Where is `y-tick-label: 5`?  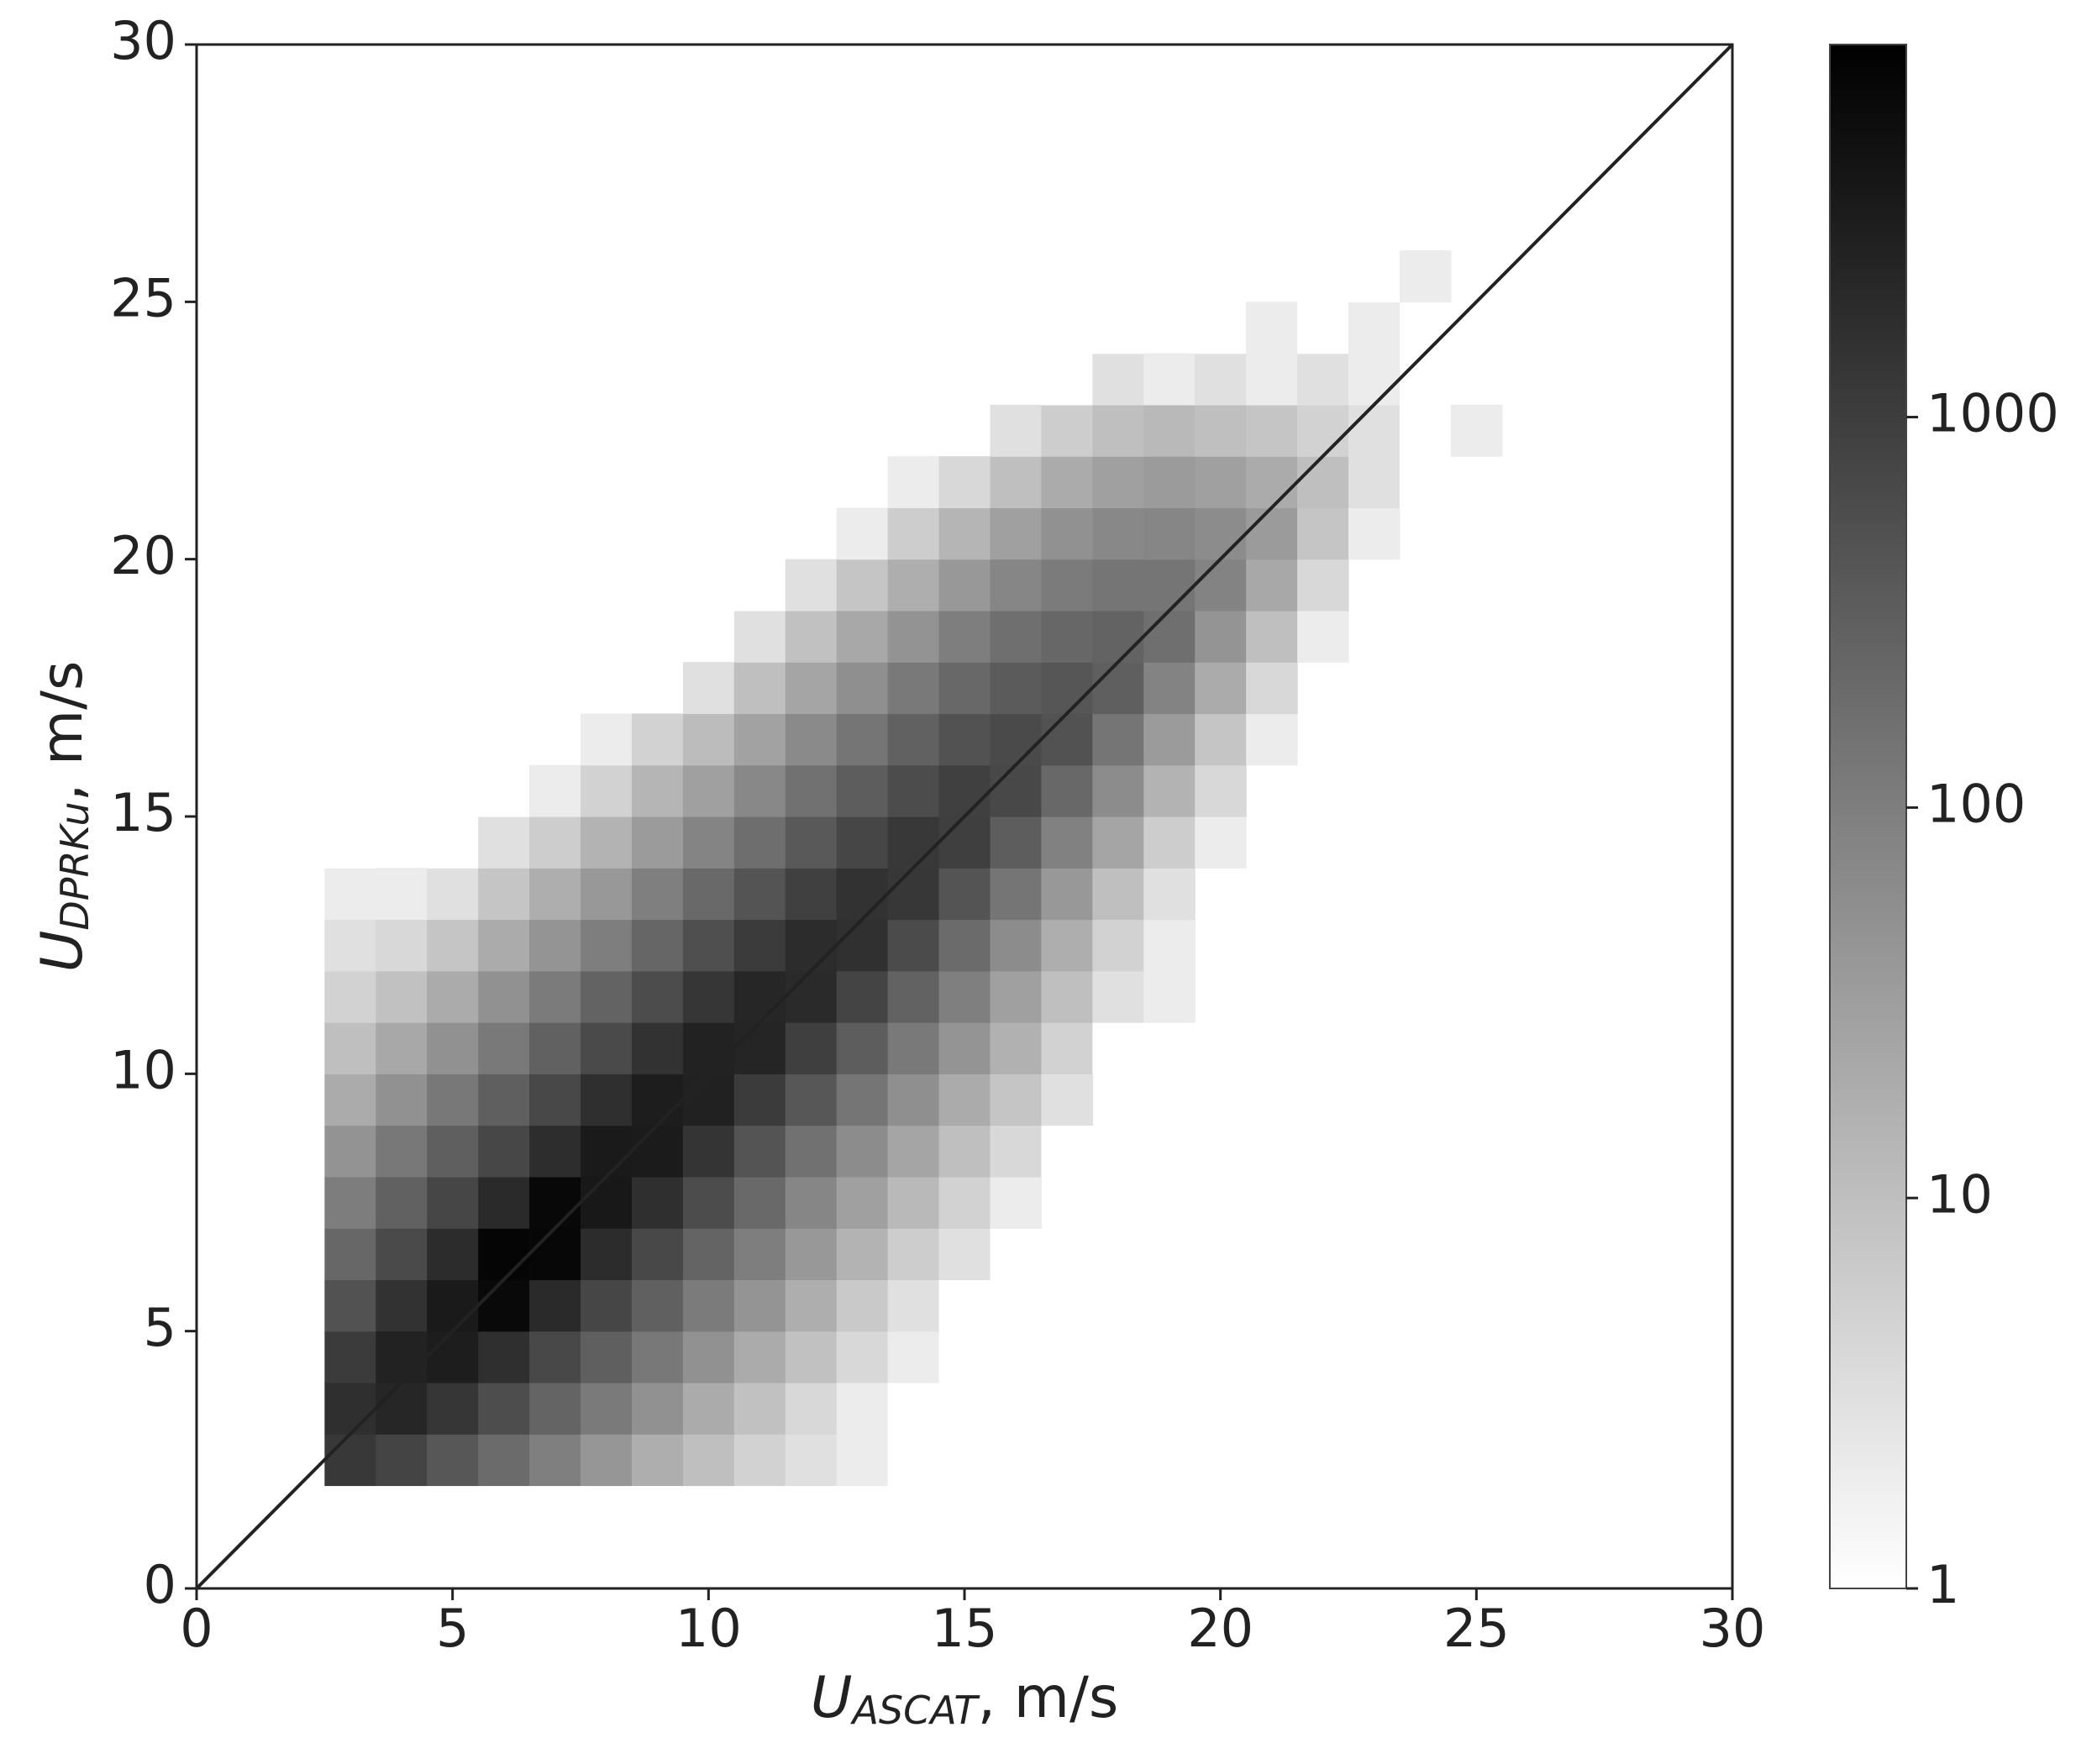
y-tick-label: 5 is located at coordinates (160, 1327).